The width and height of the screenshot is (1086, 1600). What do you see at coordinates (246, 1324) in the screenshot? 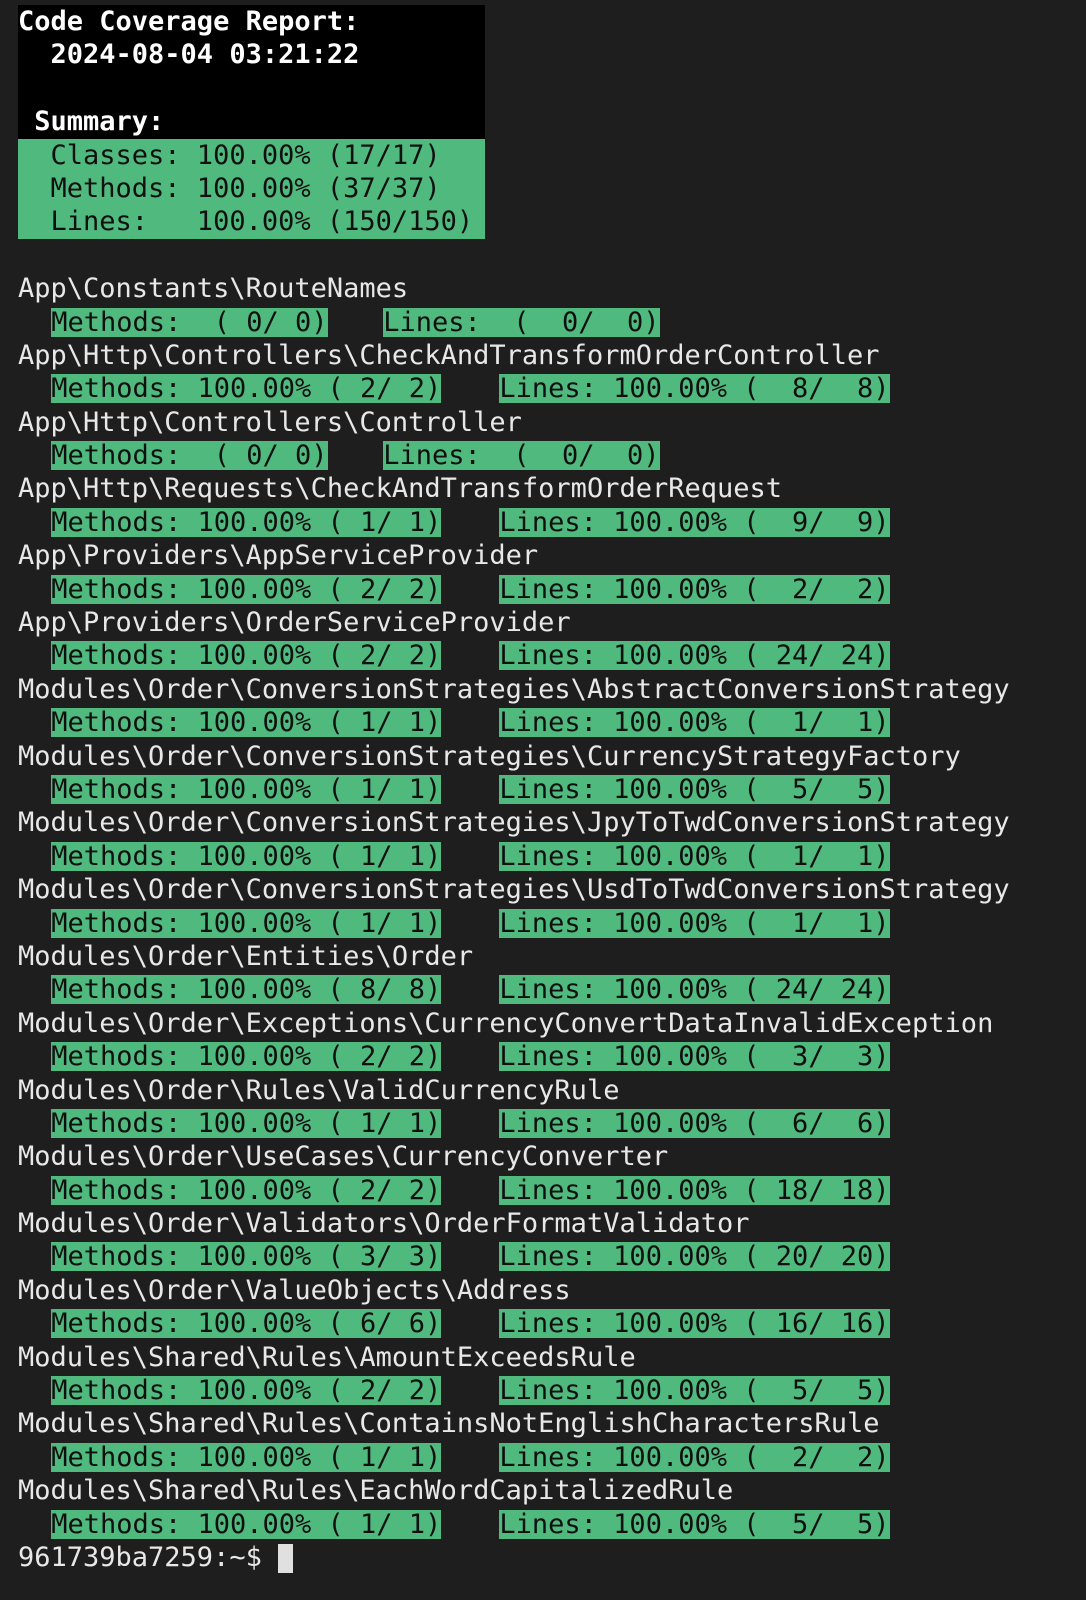
I see `methods-coverage: Methods: 100.00% ( 6/ 6)` at bounding box center [246, 1324].